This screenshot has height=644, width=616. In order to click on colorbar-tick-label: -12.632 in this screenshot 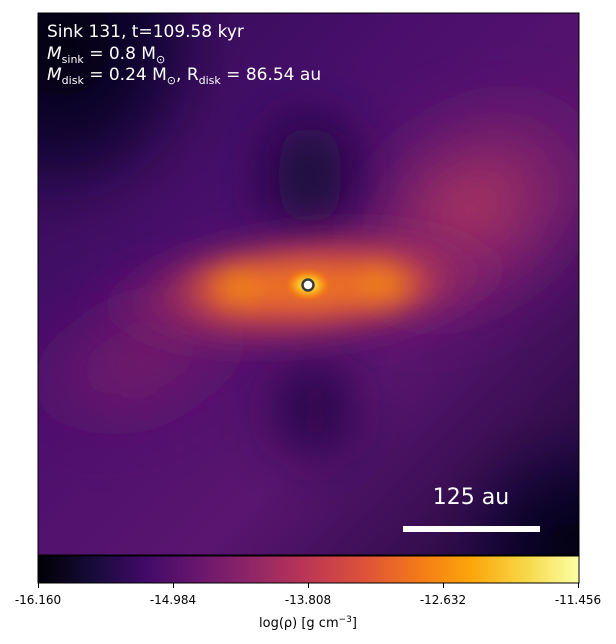, I will do `click(443, 600)`.